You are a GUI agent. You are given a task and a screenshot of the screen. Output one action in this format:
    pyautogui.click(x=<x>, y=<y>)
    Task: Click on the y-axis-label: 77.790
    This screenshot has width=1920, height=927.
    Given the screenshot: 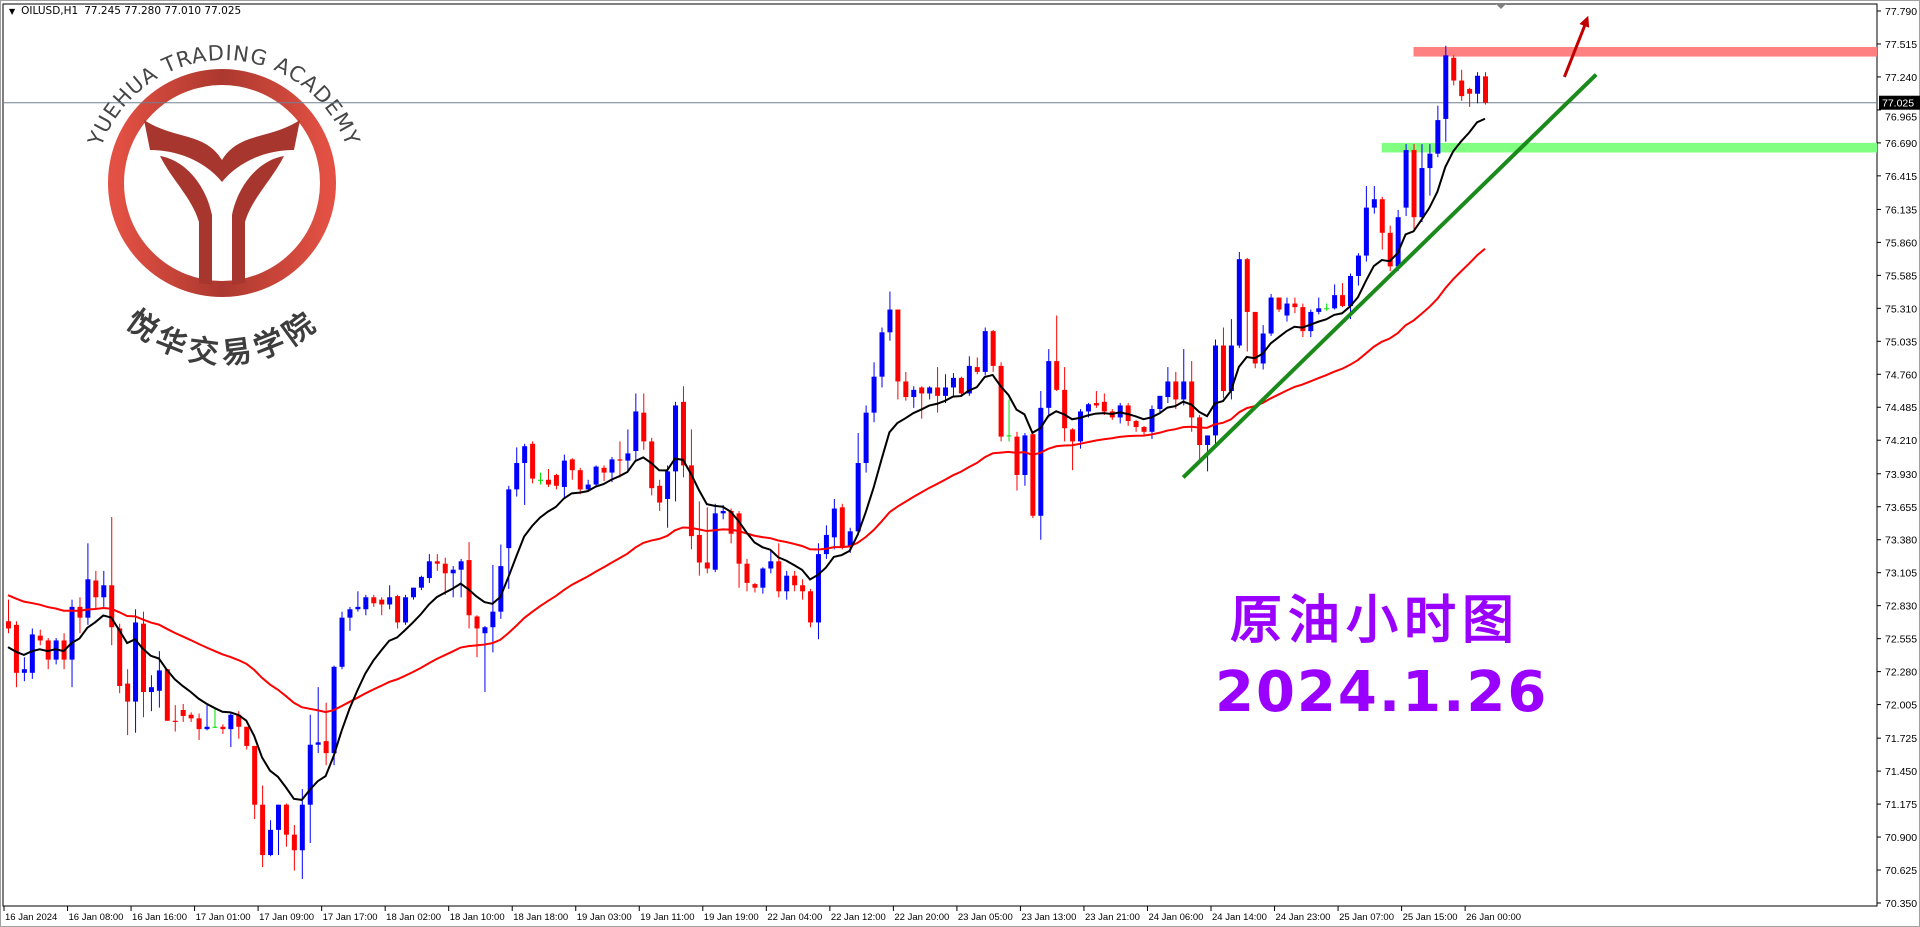 What is the action you would take?
    pyautogui.click(x=1901, y=12)
    